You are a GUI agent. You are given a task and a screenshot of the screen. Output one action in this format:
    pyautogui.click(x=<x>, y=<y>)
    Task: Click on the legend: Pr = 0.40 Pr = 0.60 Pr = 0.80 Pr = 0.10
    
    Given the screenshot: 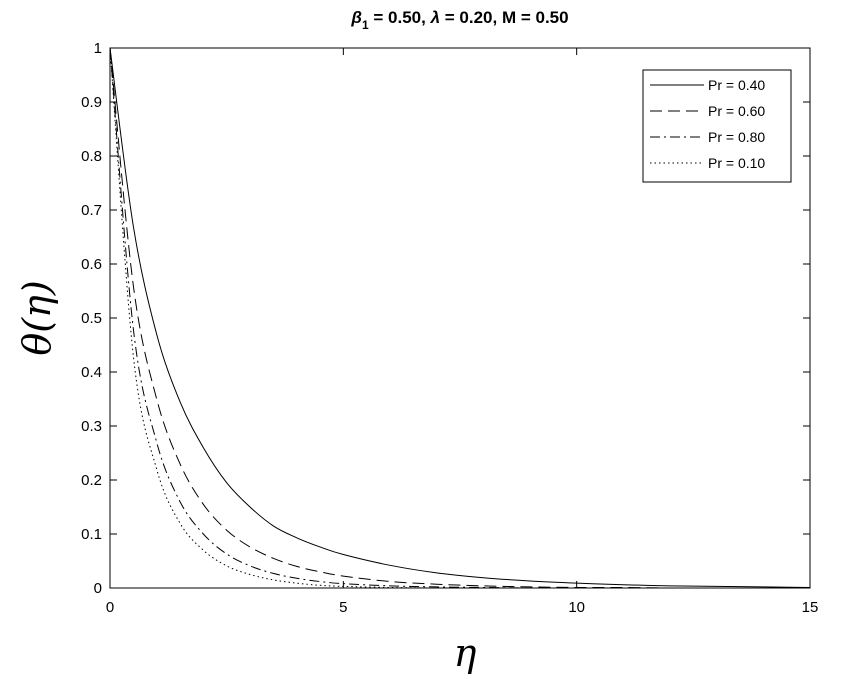 What is the action you would take?
    pyautogui.click(x=717, y=126)
    